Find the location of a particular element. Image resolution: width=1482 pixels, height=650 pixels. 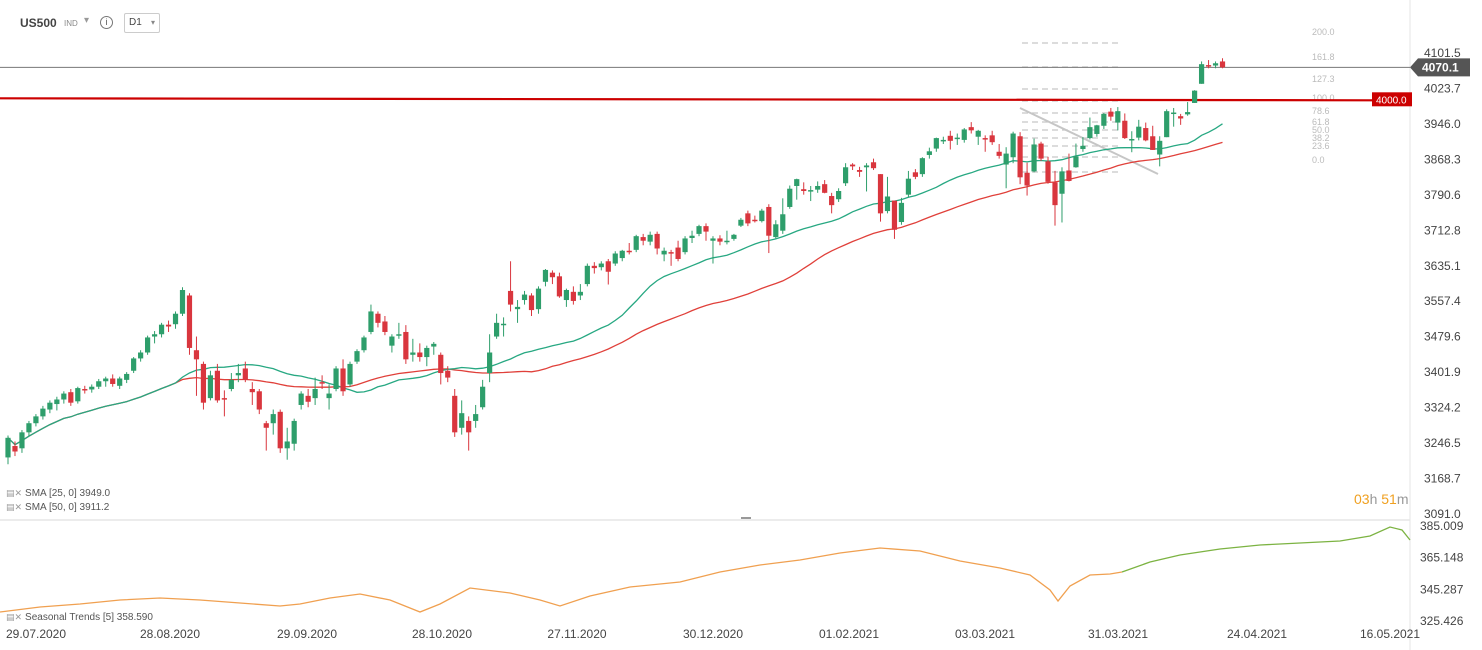

symbol-label: US500 is located at coordinates (38, 23).